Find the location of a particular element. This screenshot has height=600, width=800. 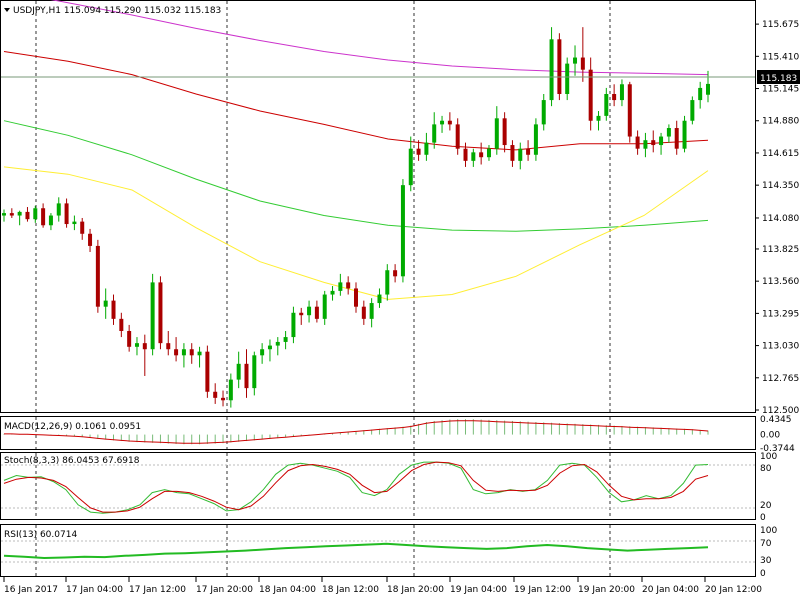

price-tick-label: 112.765 is located at coordinates (780, 379).